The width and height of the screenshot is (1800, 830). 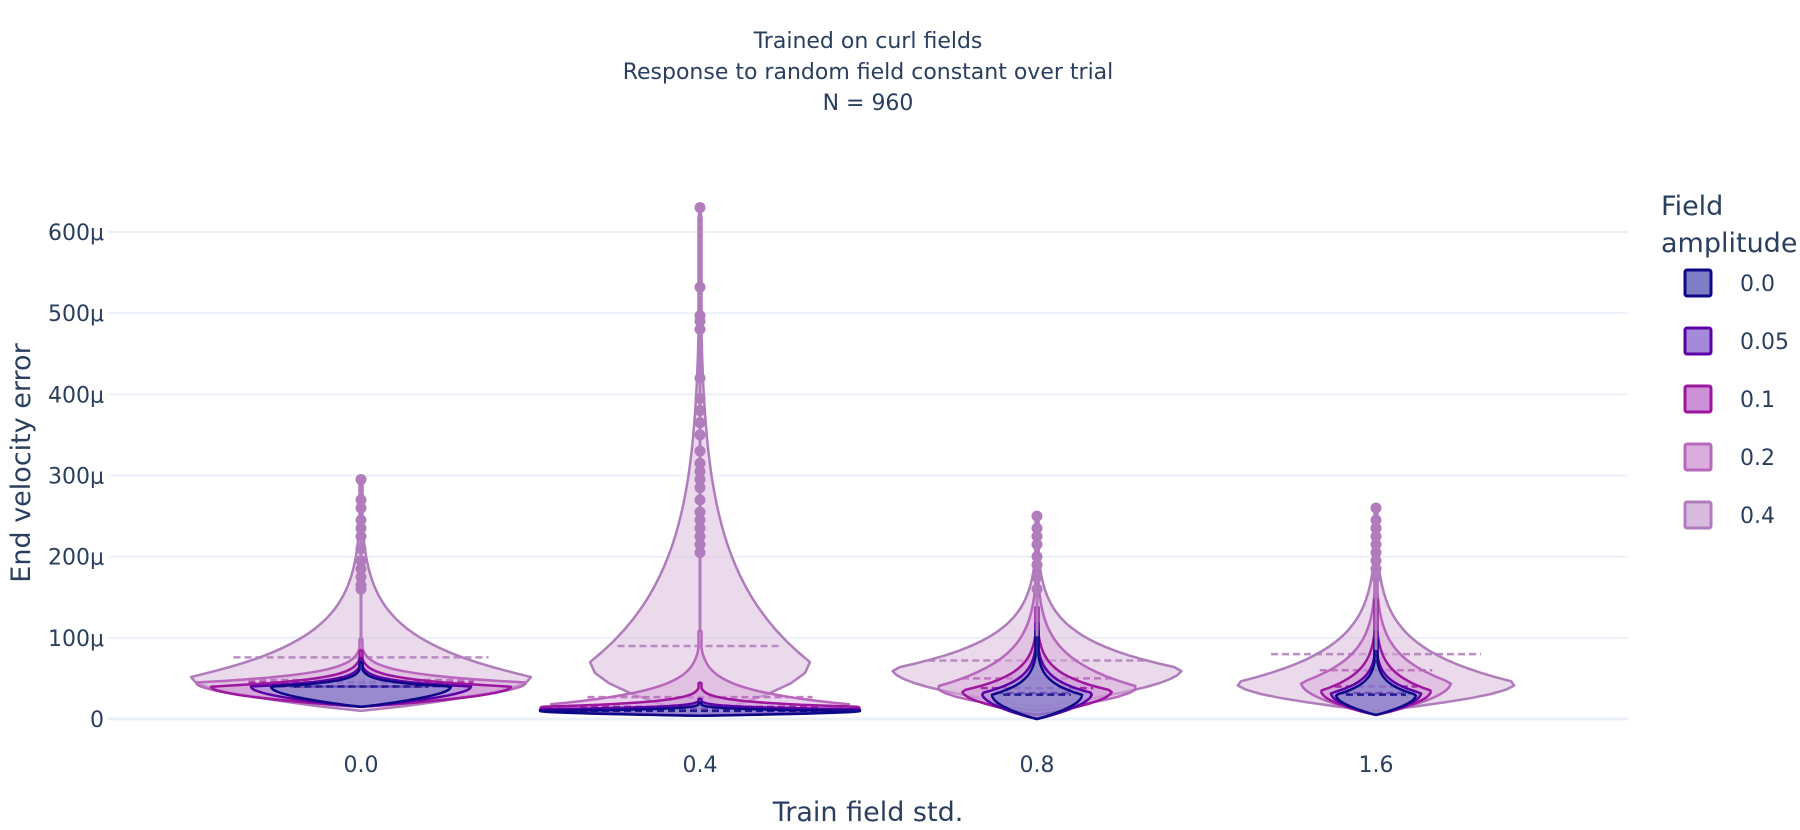 I want to click on legend-label: 0.0, so click(x=1757, y=284).